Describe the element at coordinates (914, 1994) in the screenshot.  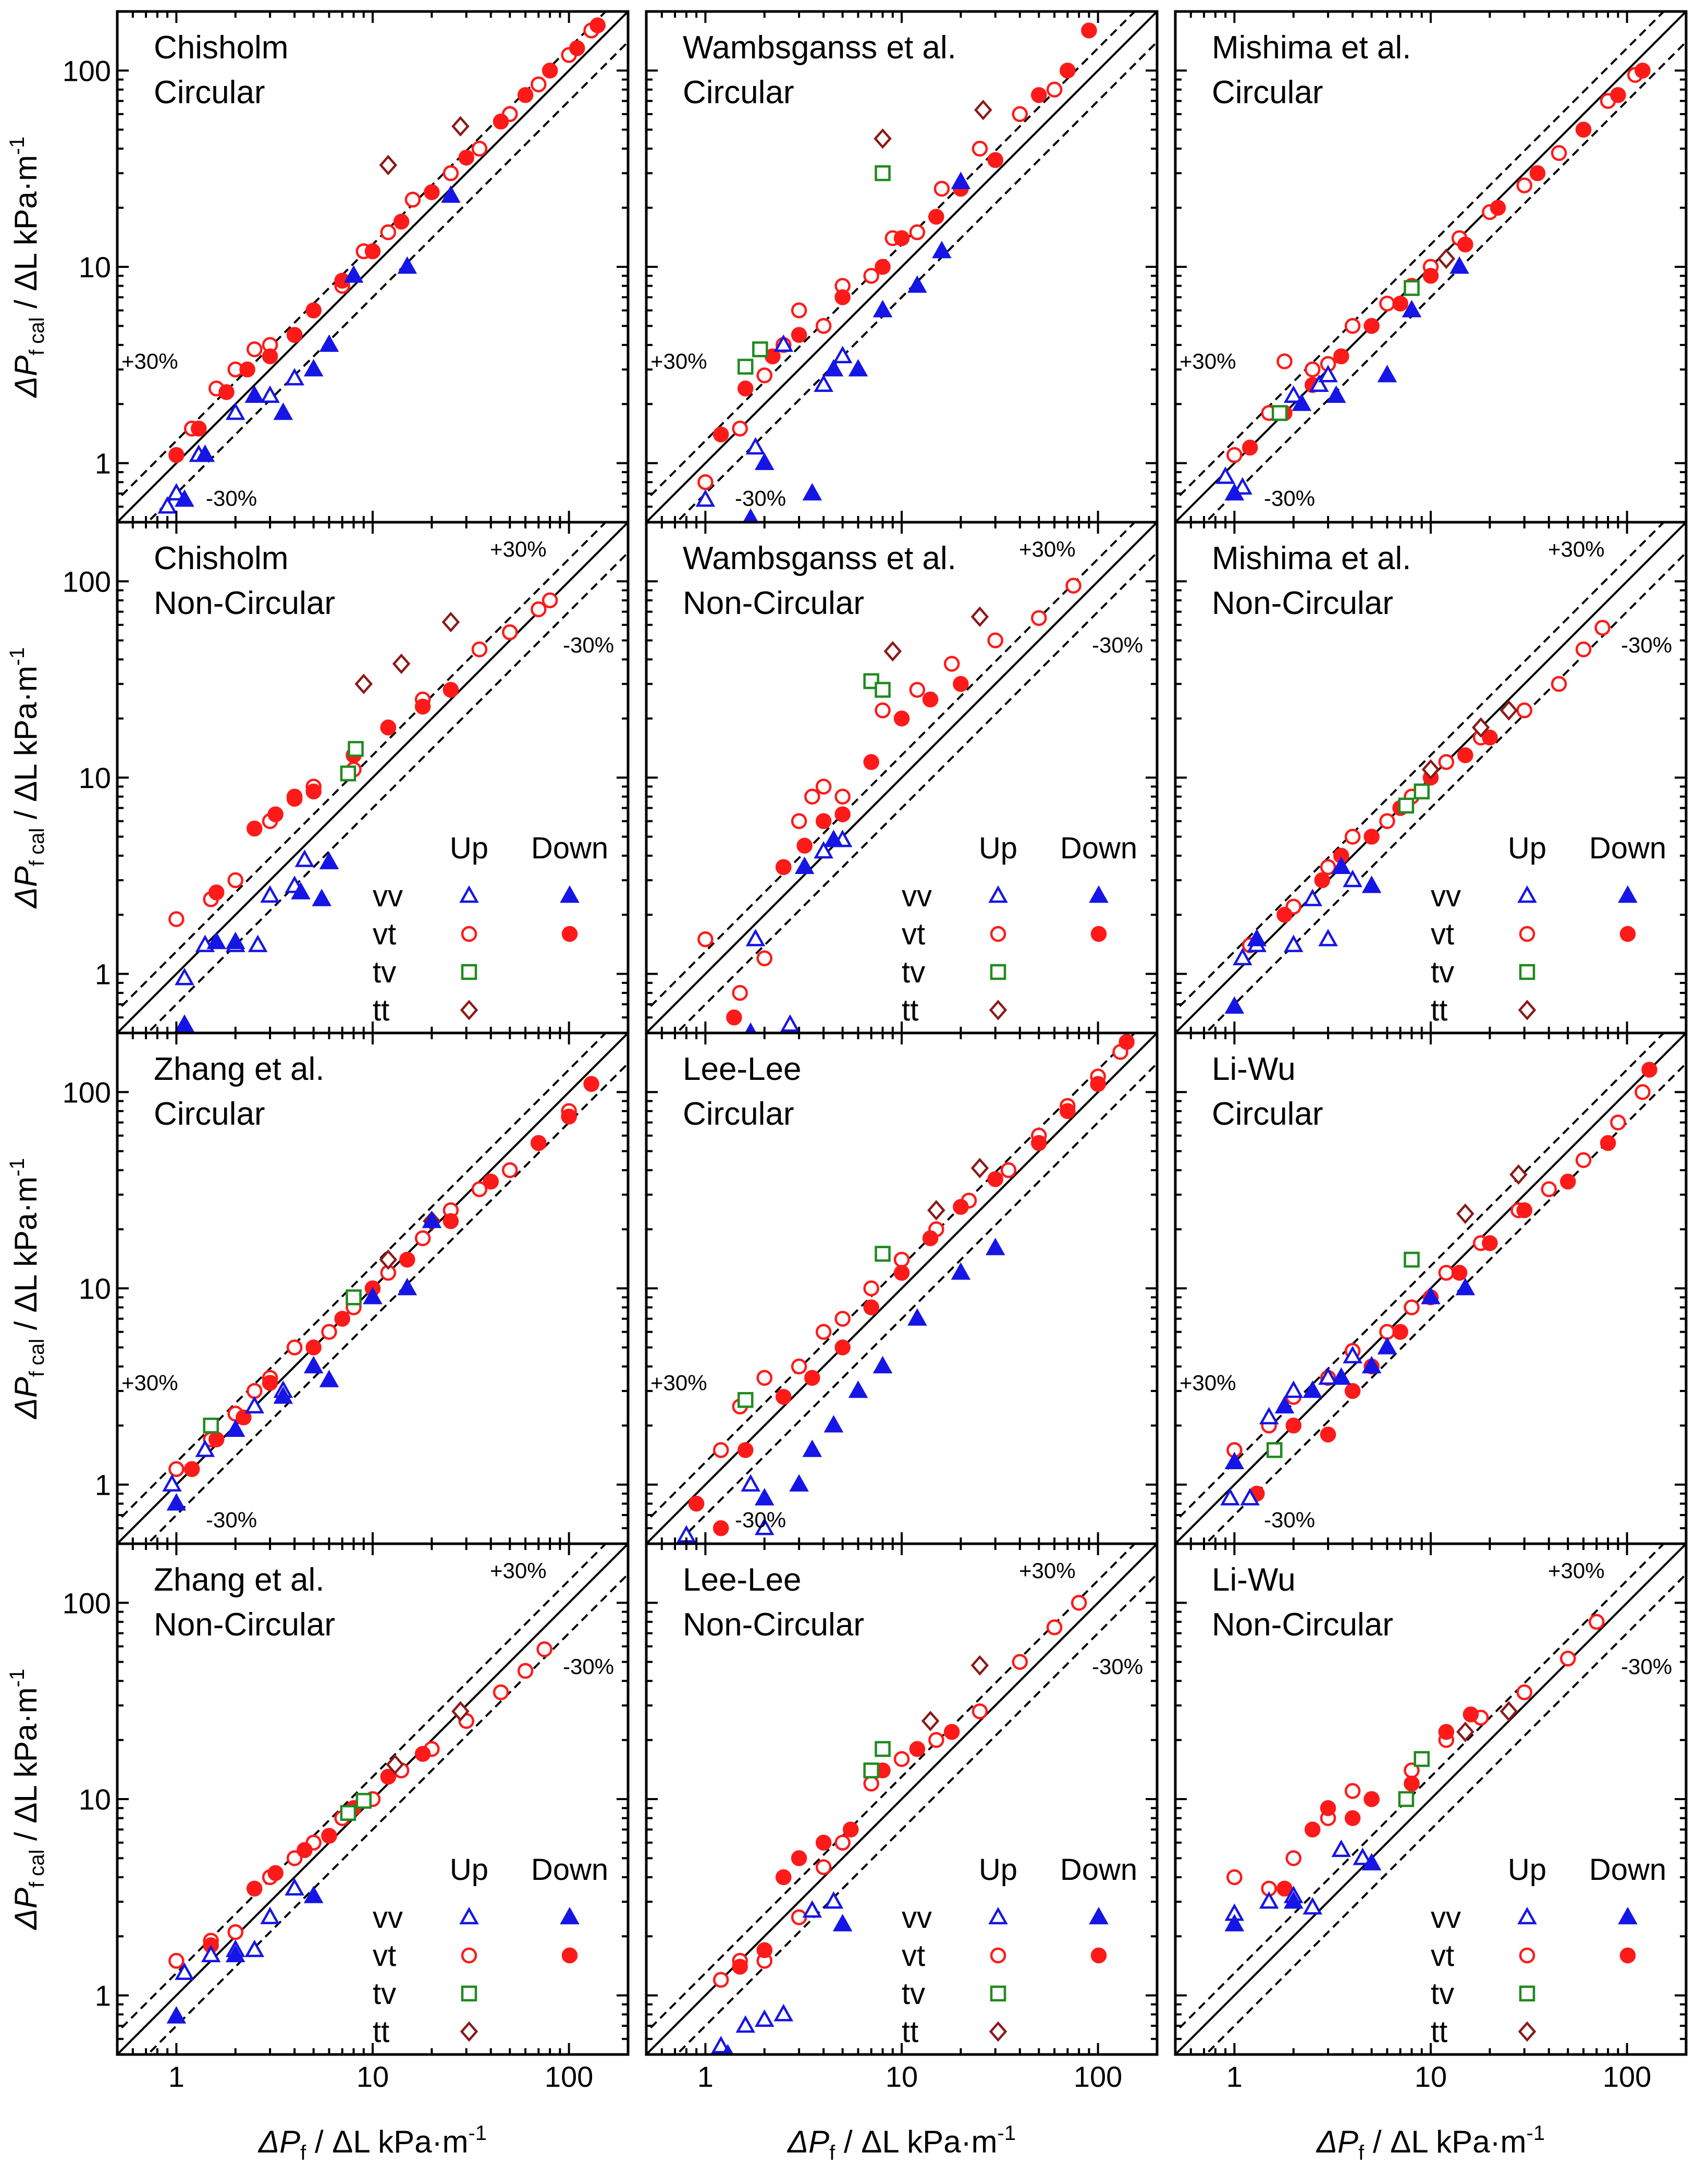
I see `legend-label: tv` at that location.